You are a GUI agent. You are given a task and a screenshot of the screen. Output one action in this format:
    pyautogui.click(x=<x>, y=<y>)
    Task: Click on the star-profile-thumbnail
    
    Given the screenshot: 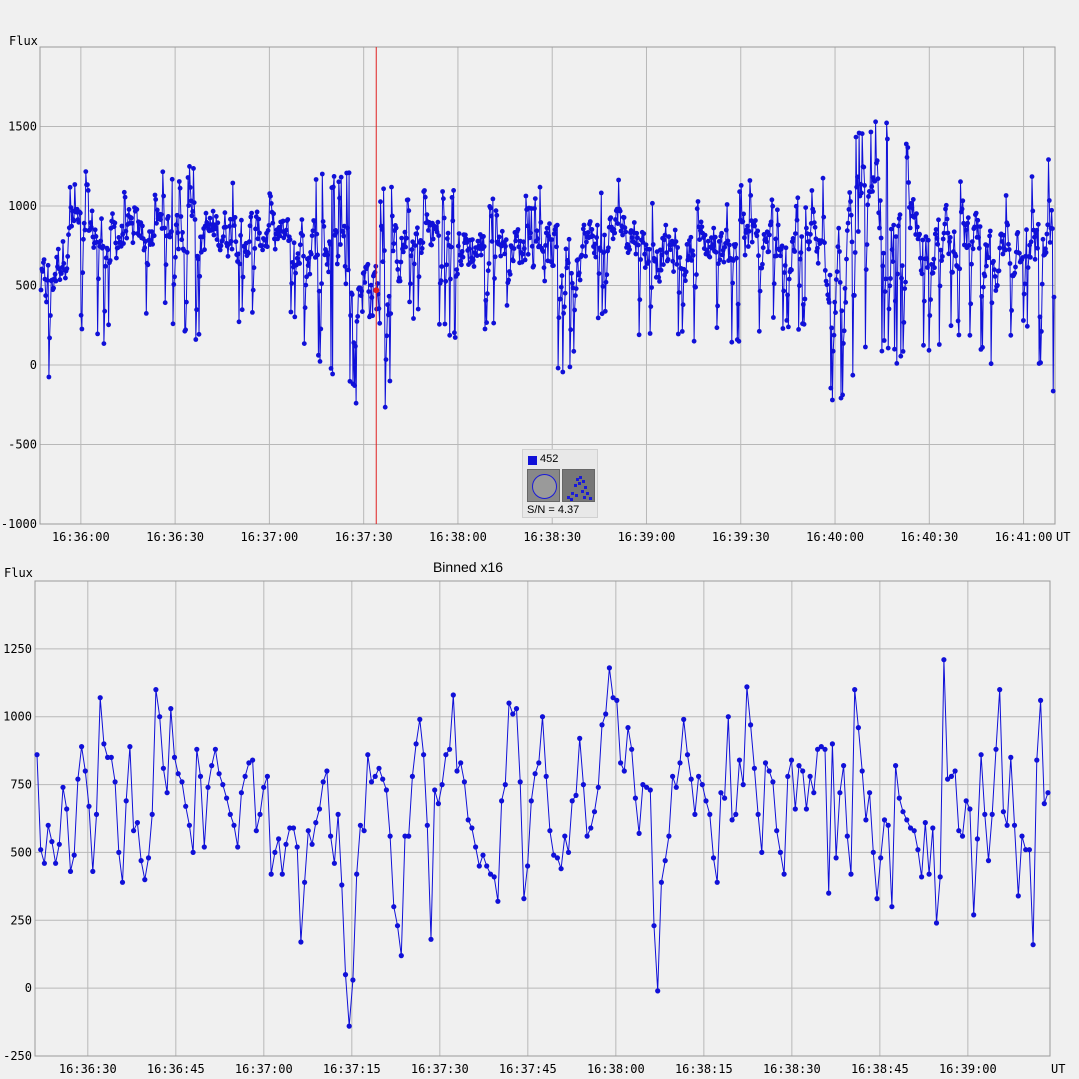 What is the action you would take?
    pyautogui.click(x=578, y=485)
    